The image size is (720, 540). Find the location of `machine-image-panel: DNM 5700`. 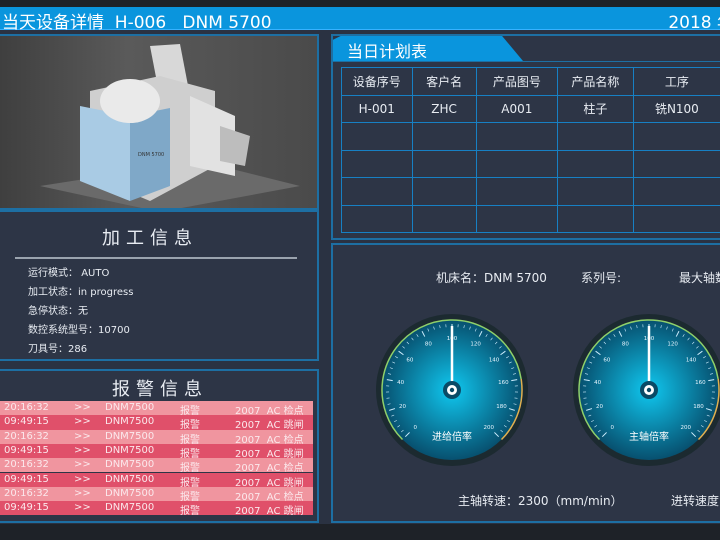

machine-image-panel: DNM 5700 is located at coordinates (159, 122).